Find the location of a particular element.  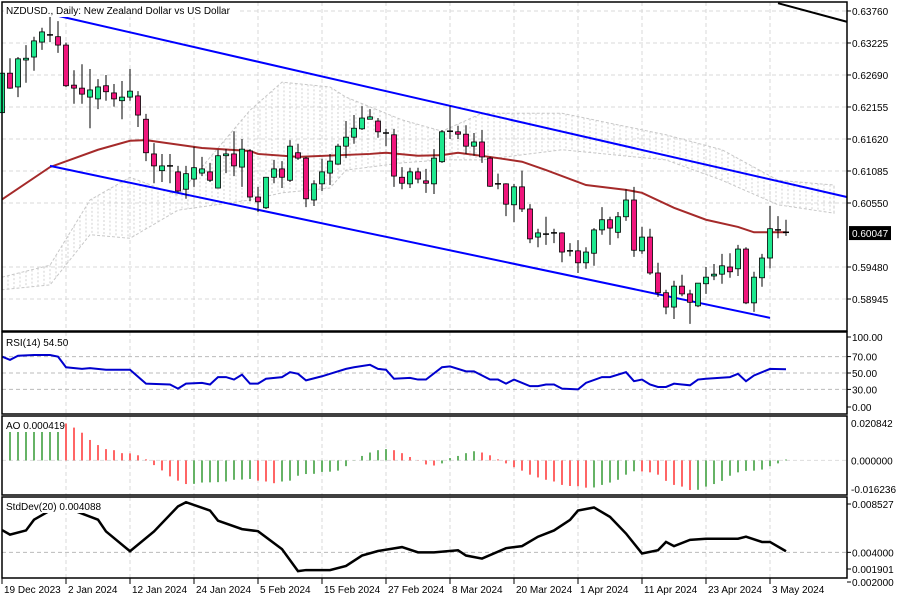

date-label: 20 Mar 2024 is located at coordinates (544, 590).